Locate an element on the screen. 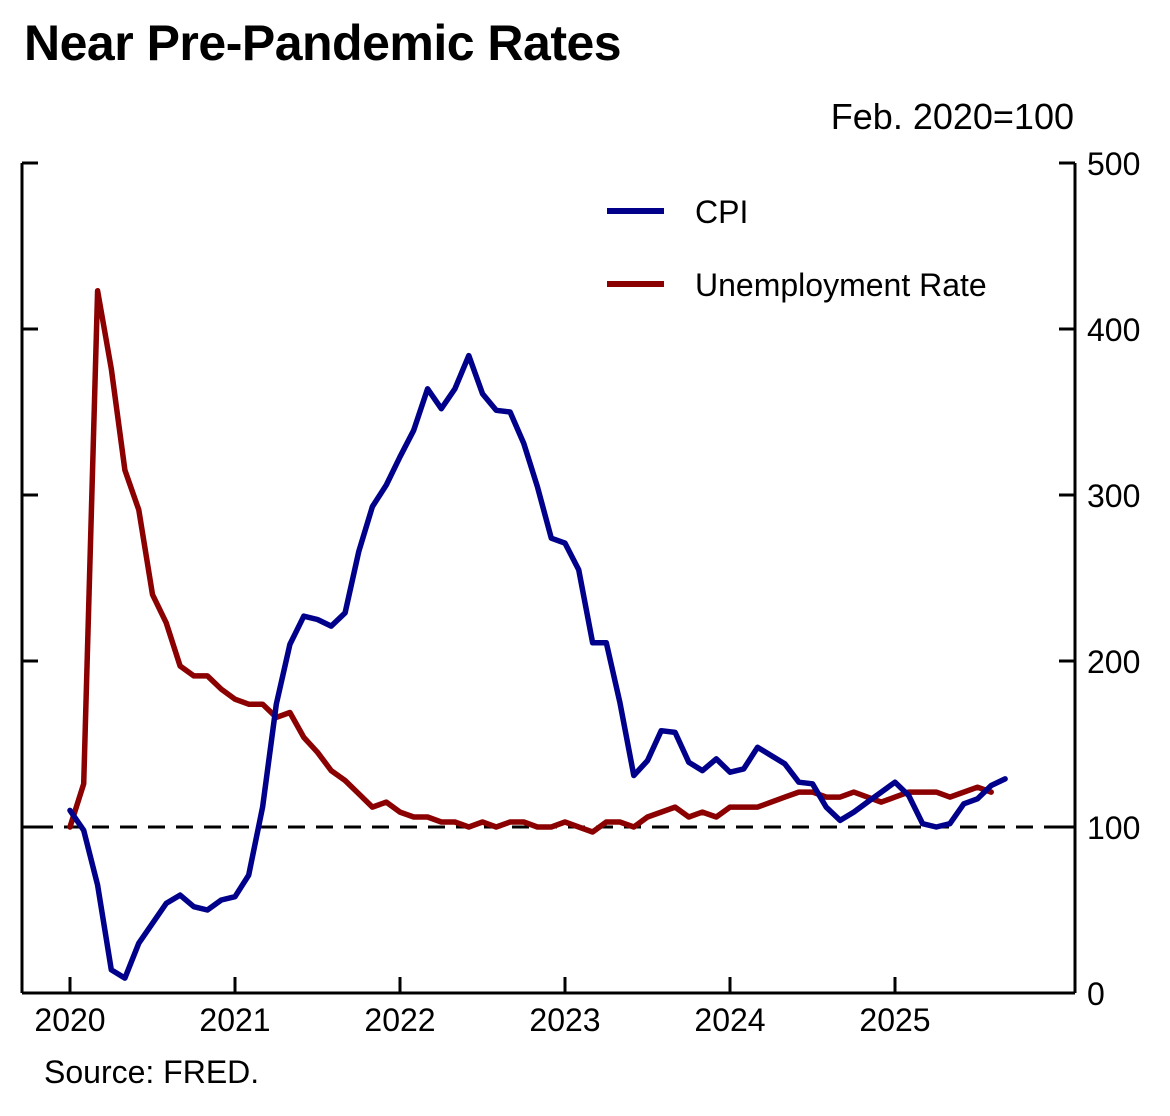 This screenshot has width=1170, height=1116. legend-label-cpi: CPI is located at coordinates (721, 212).